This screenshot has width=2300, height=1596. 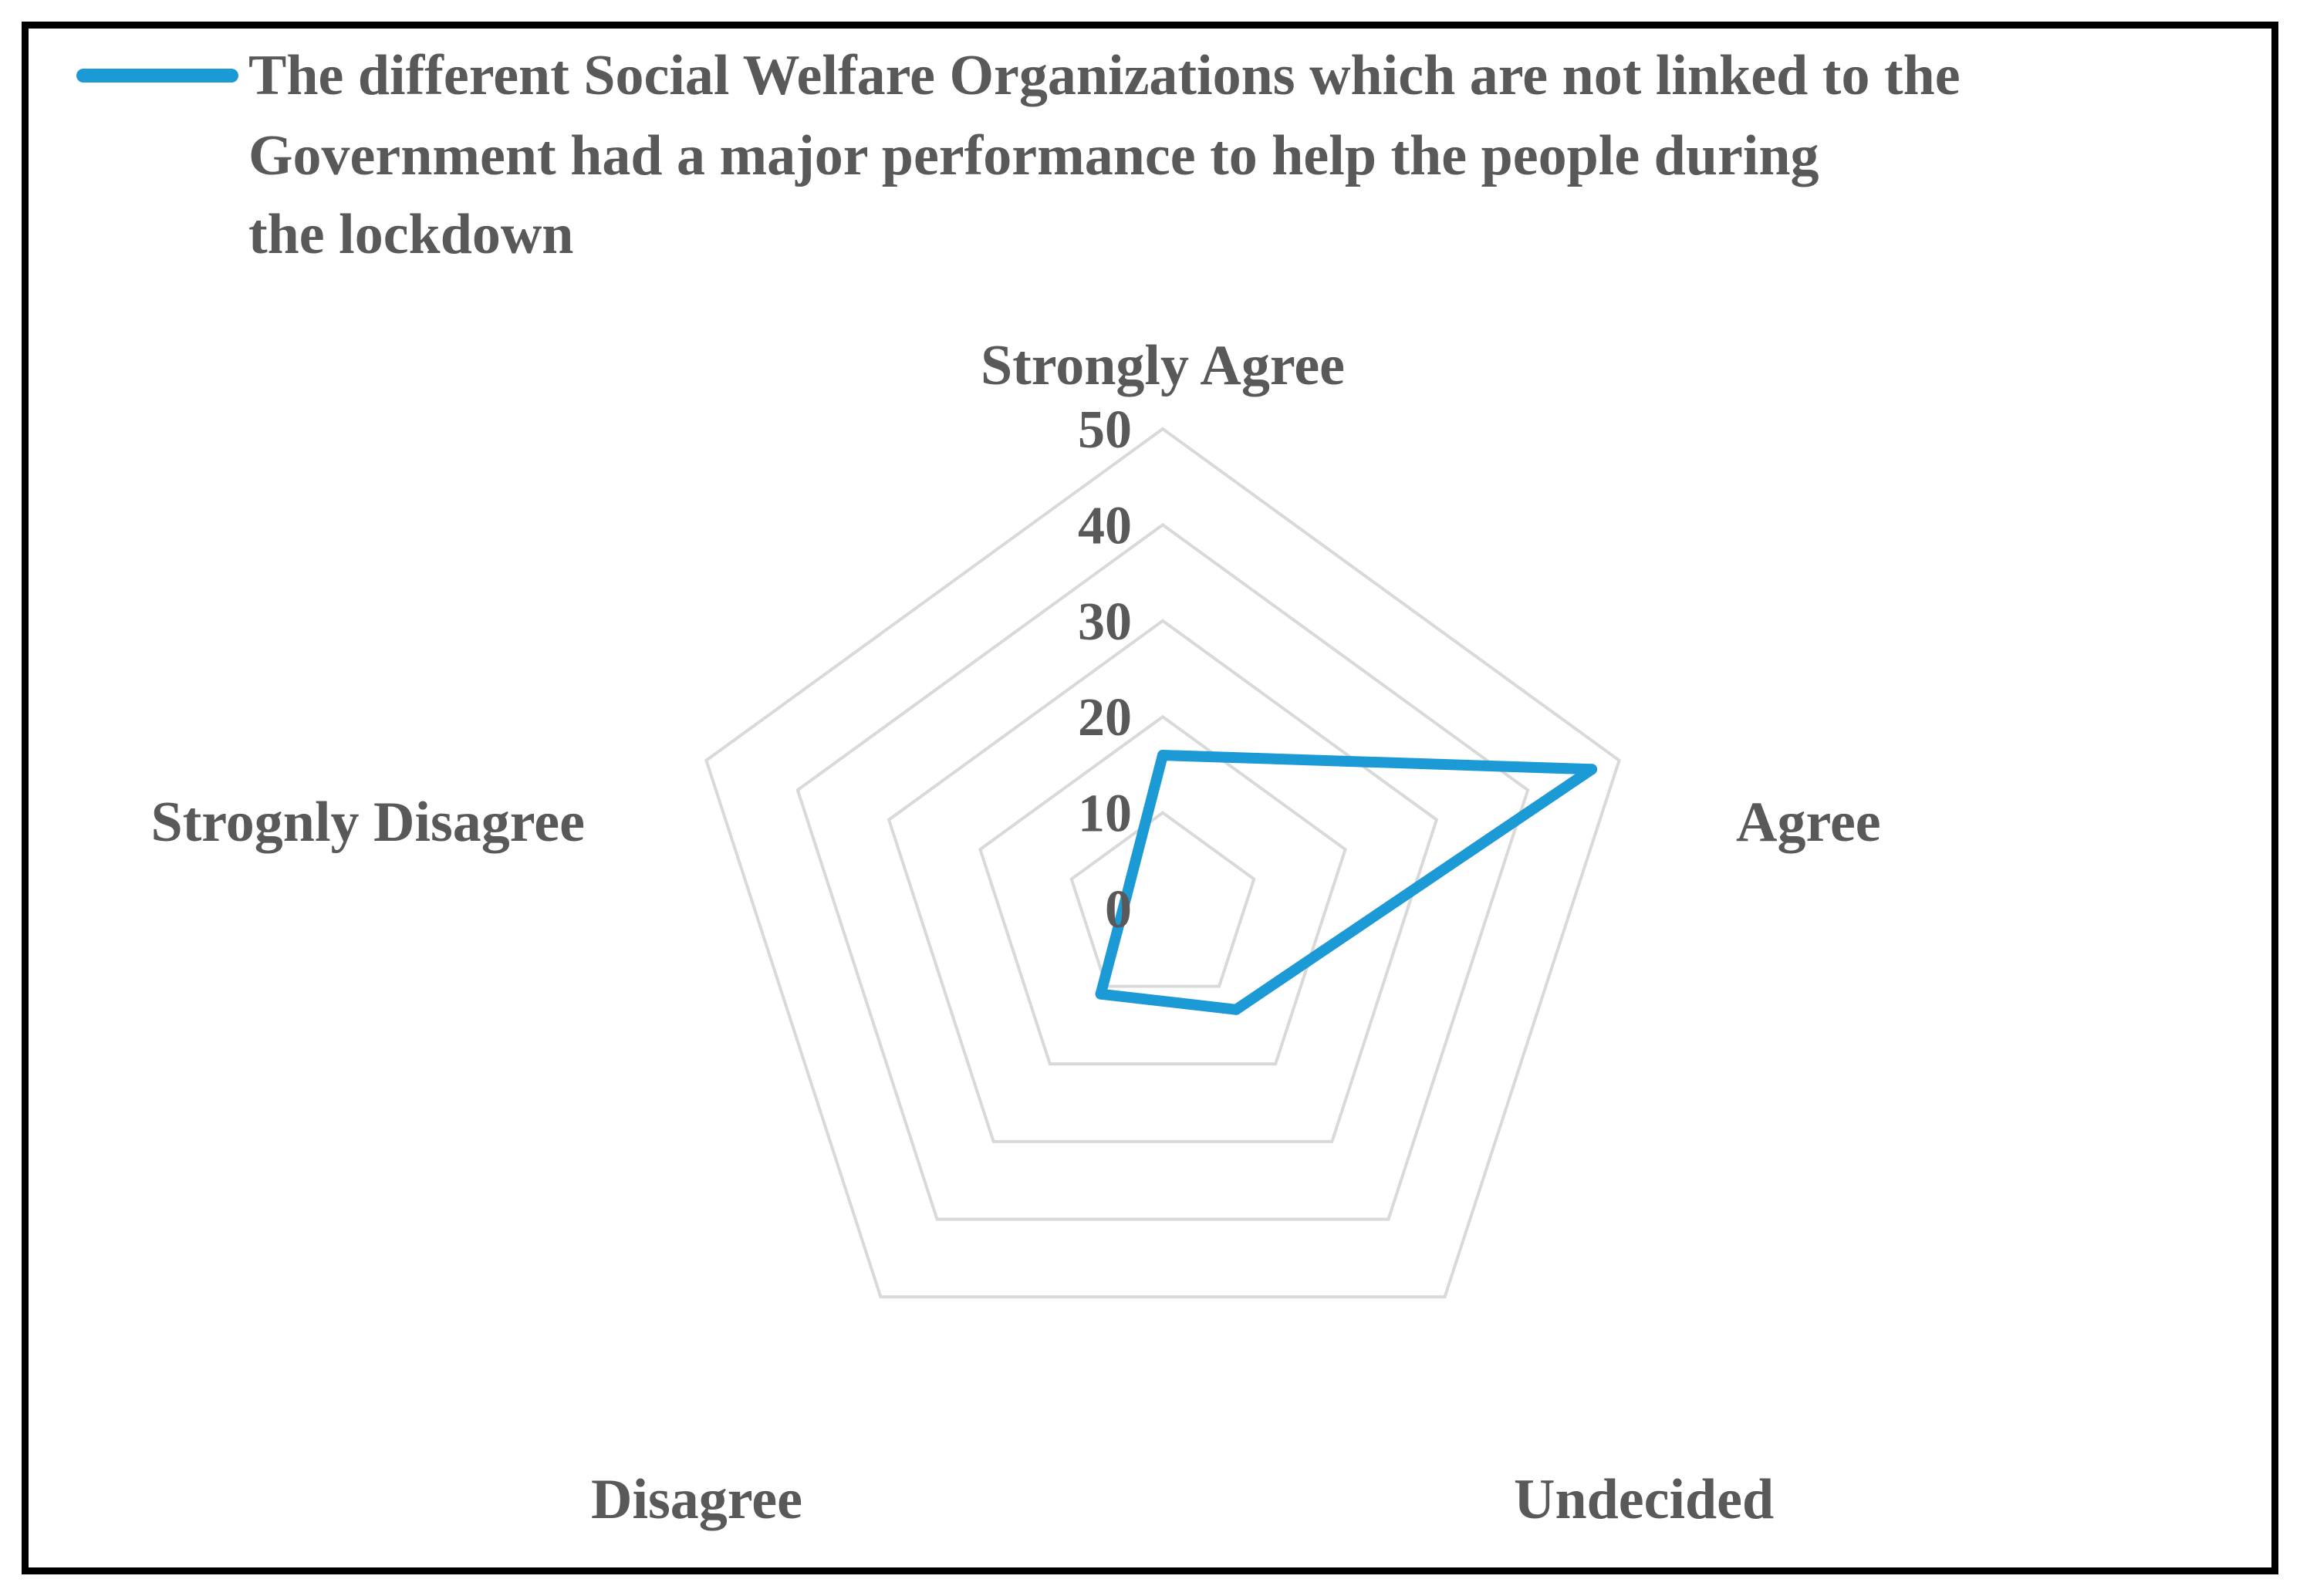 What do you see at coordinates (1105, 814) in the screenshot?
I see `tick-label-10: 10` at bounding box center [1105, 814].